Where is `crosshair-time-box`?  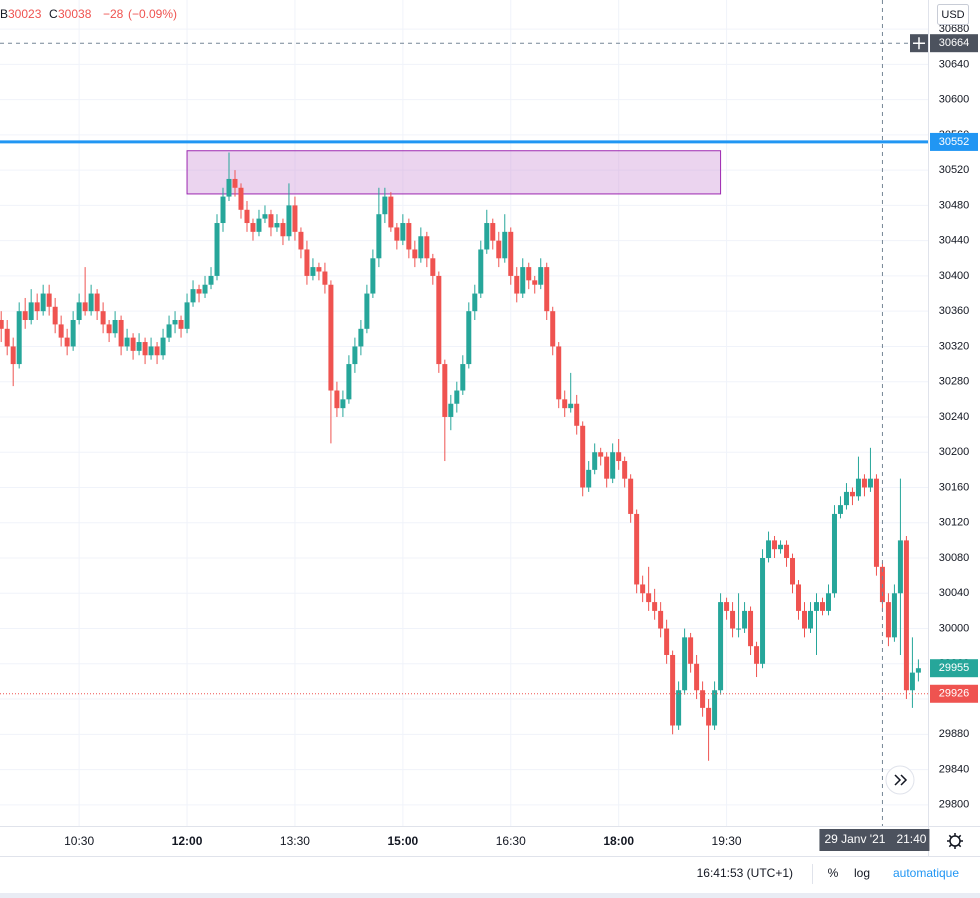 crosshair-time-box is located at coordinates (874, 840).